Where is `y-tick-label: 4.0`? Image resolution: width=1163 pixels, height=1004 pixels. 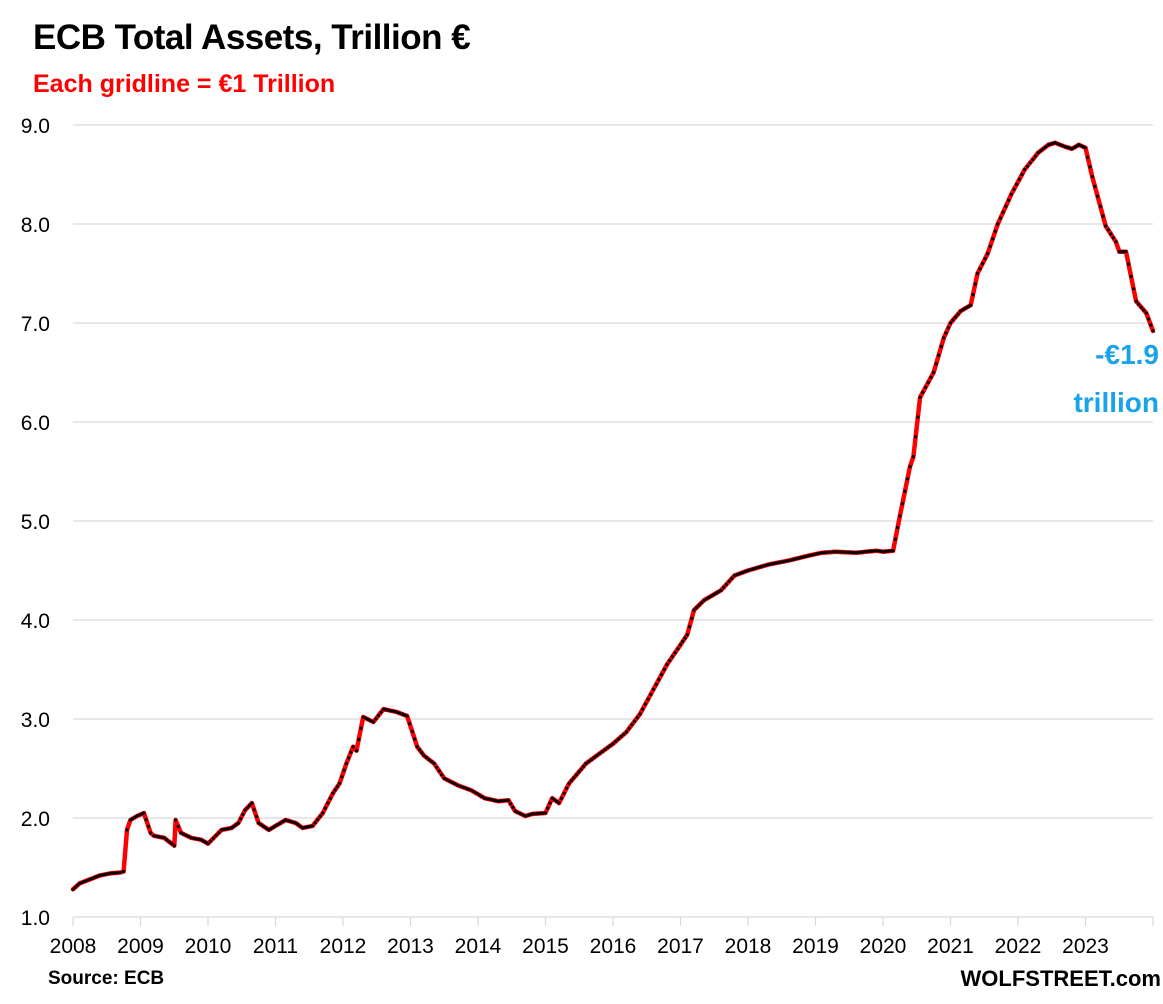
y-tick-label: 4.0 is located at coordinates (35, 621).